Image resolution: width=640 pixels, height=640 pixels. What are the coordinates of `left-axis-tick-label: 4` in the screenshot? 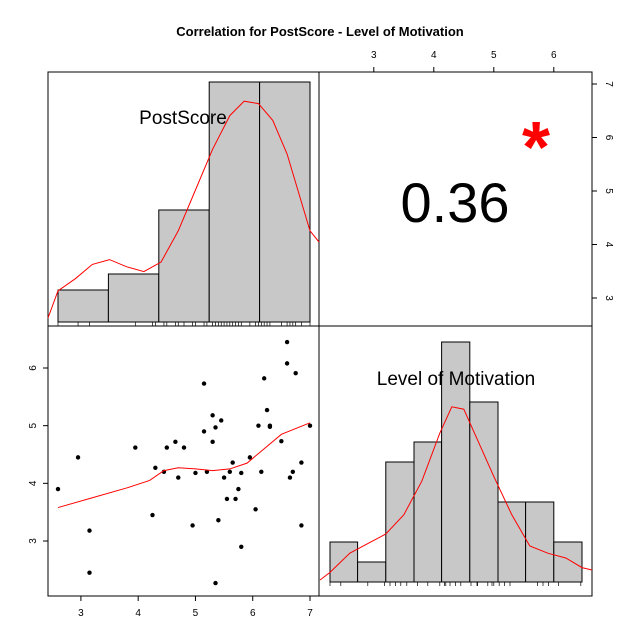 It's located at (33, 483).